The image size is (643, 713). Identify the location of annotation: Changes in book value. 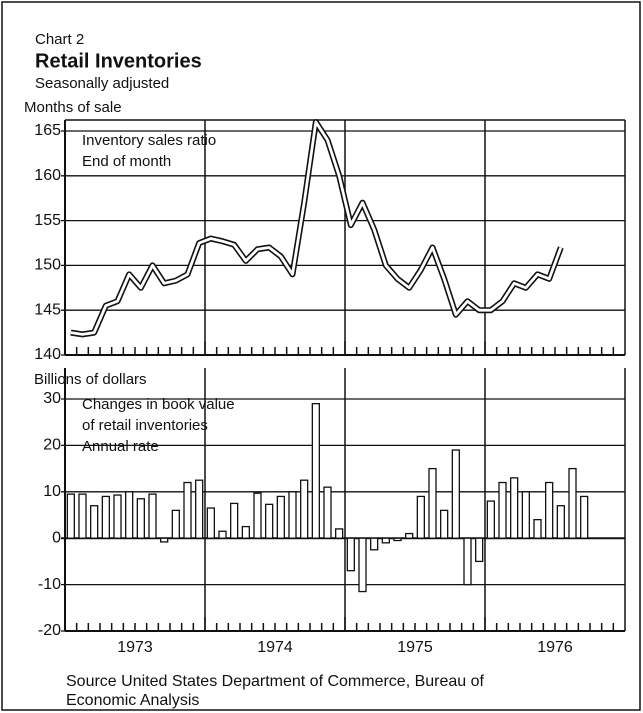
(158, 404).